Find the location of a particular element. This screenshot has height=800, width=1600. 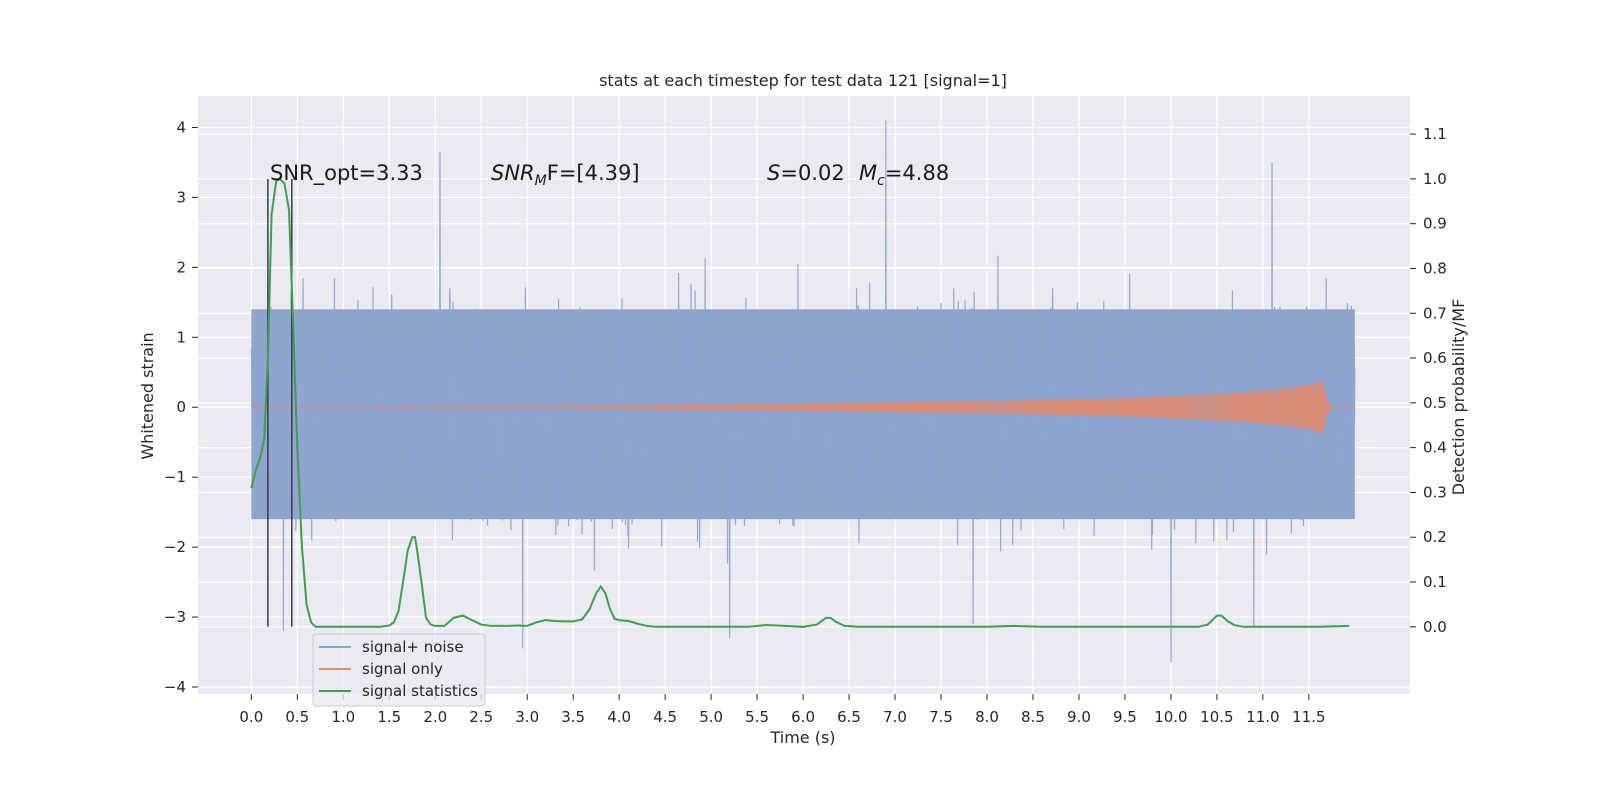

y-left-tick-label: 4 is located at coordinates (181, 127).